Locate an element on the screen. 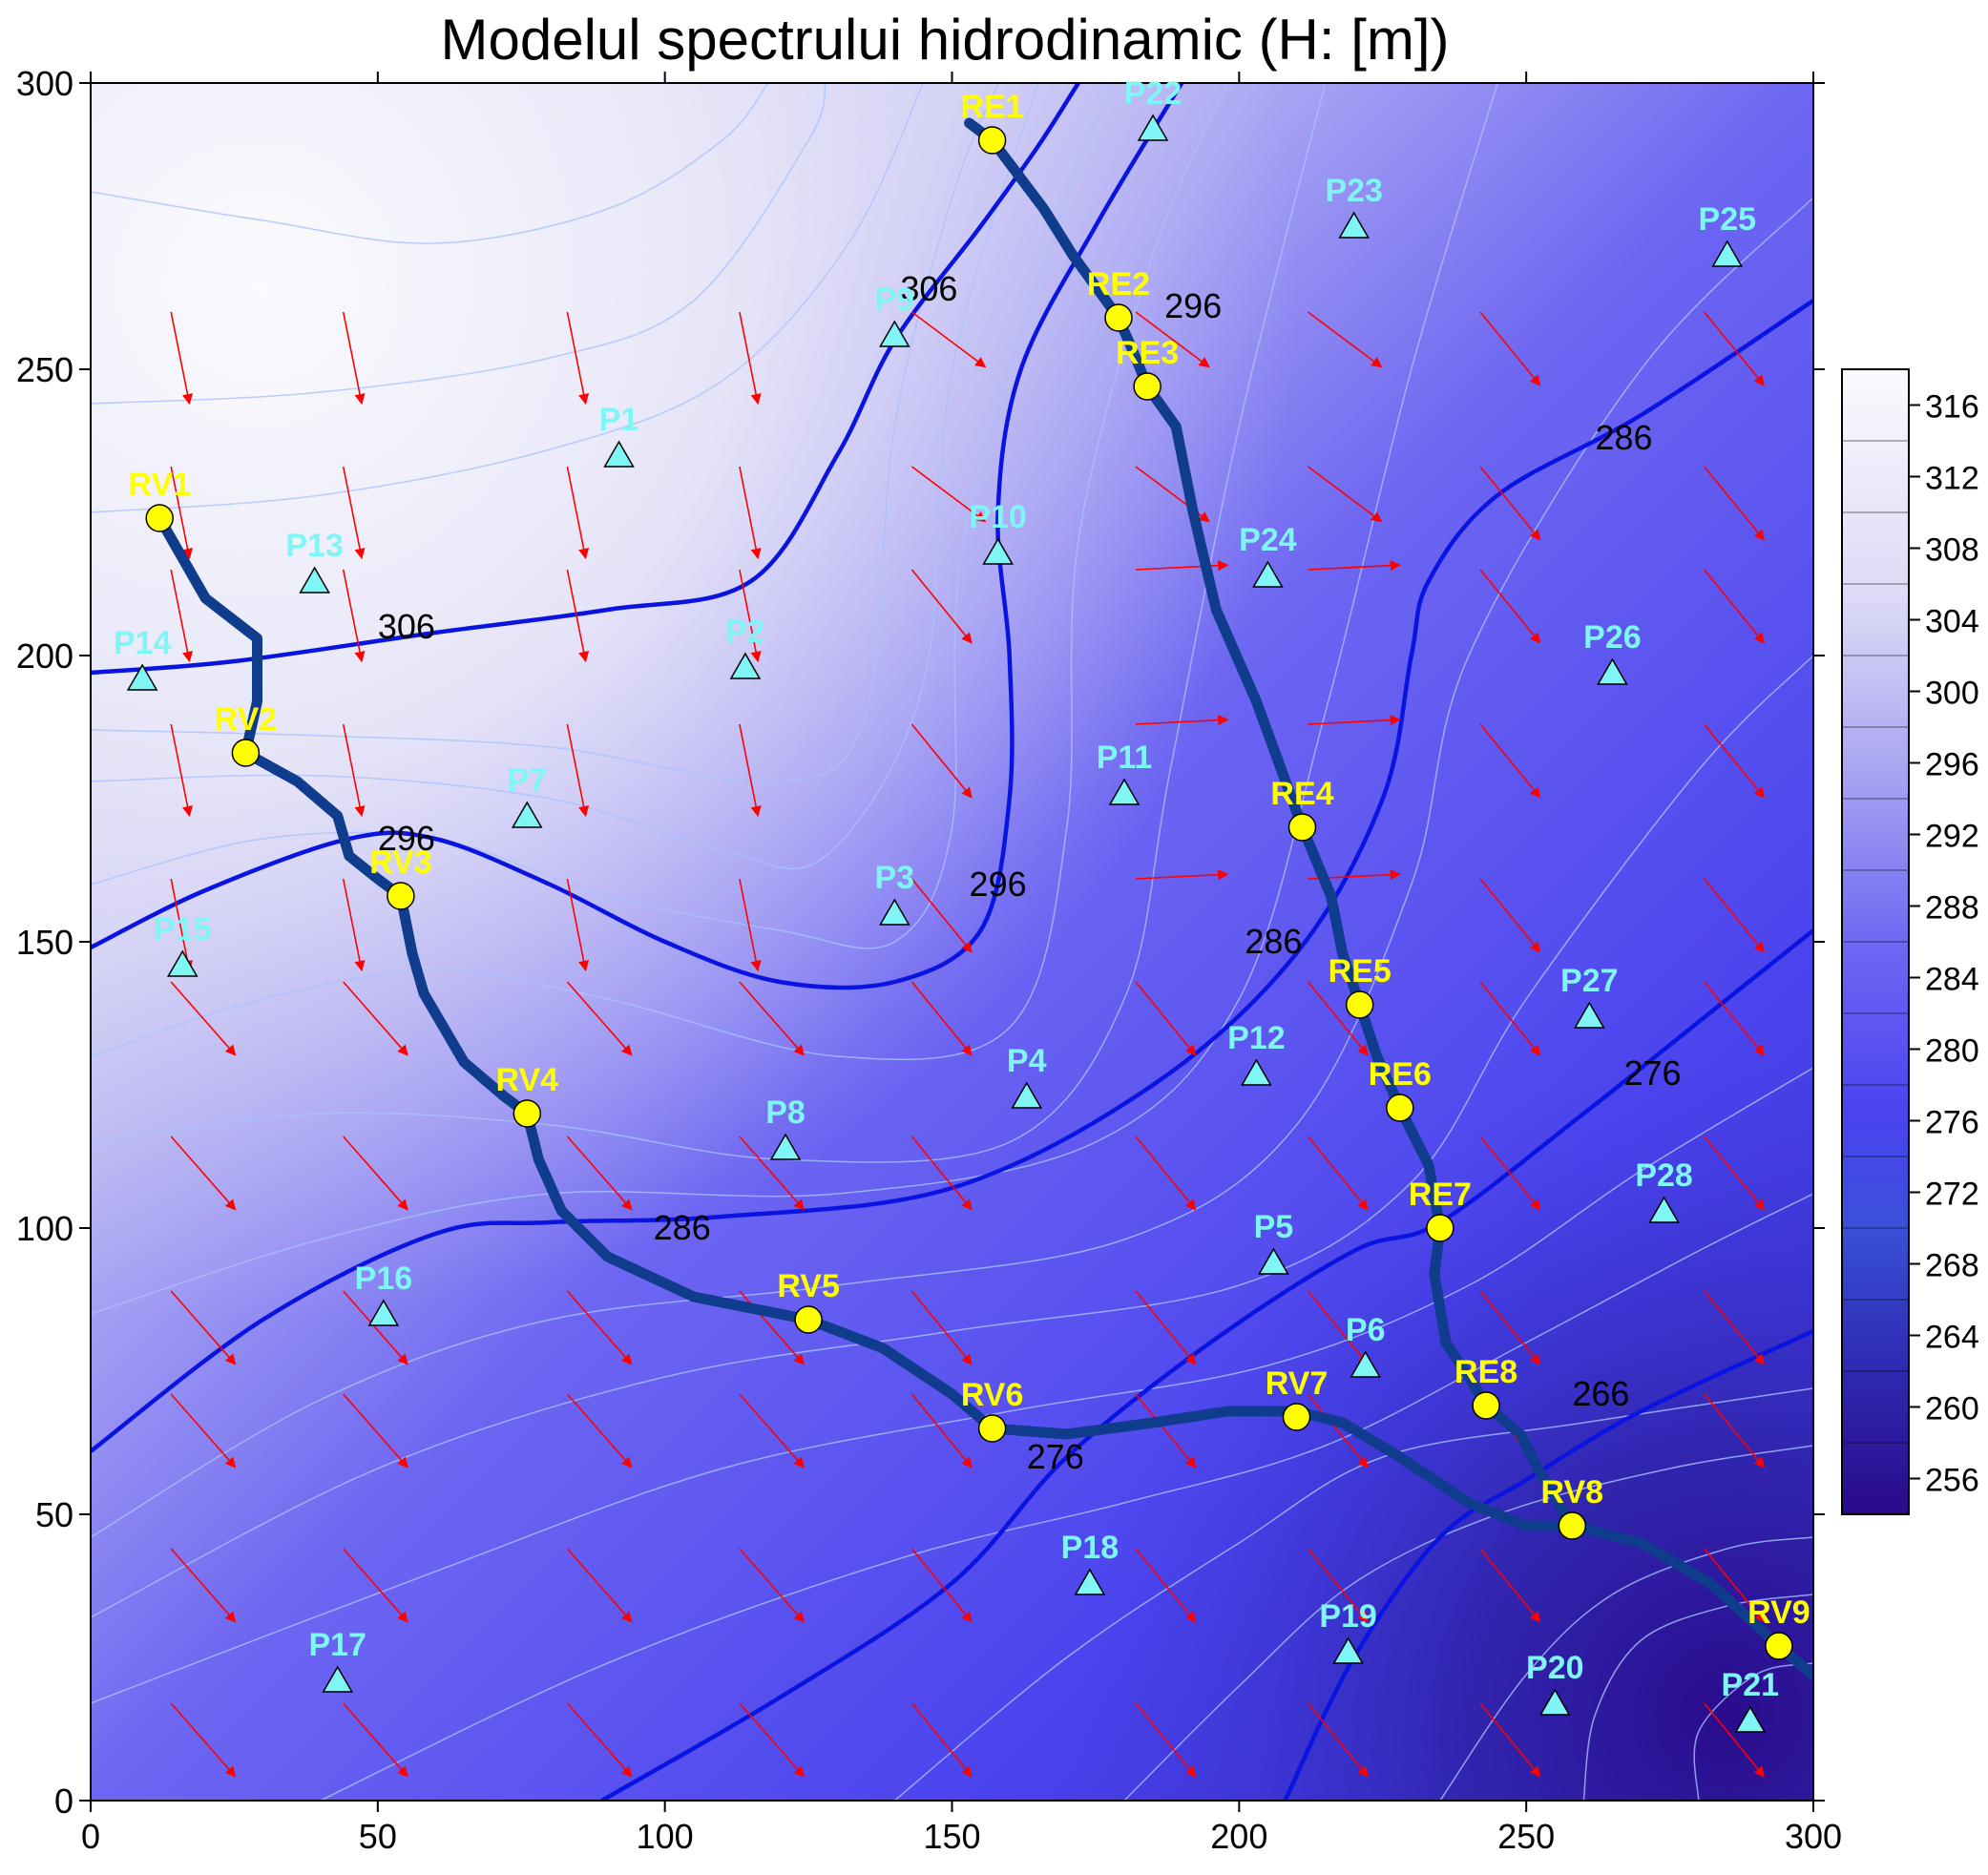 The height and width of the screenshot is (1875, 1988). well-label-P18: P18 is located at coordinates (1090, 1548).